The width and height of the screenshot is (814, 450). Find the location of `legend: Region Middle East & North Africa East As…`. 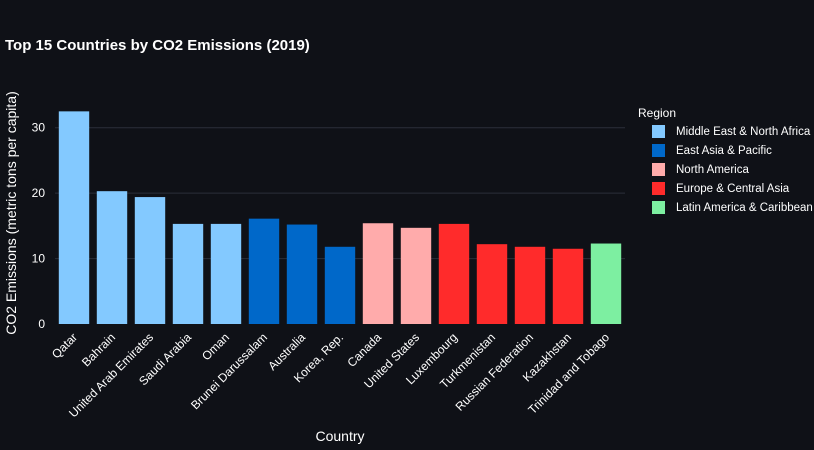

legend: Region Middle East & North Africa East As… is located at coordinates (725, 160).